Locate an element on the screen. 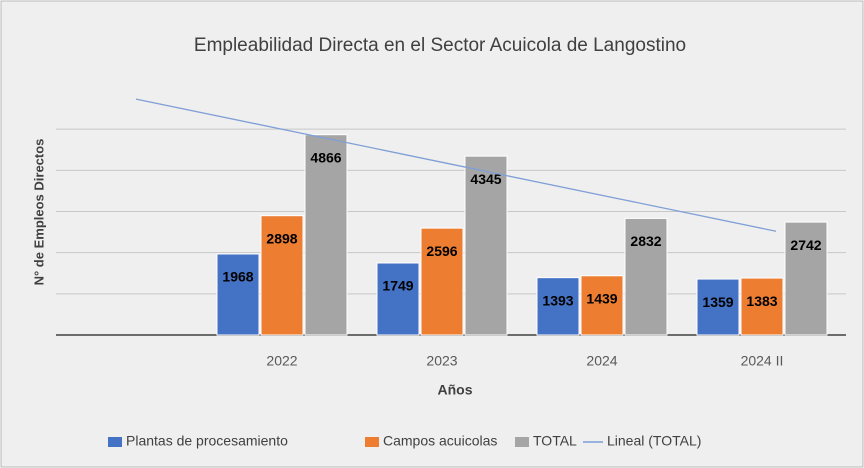 This screenshot has height=468, width=864. data-label: 1393 is located at coordinates (557, 300).